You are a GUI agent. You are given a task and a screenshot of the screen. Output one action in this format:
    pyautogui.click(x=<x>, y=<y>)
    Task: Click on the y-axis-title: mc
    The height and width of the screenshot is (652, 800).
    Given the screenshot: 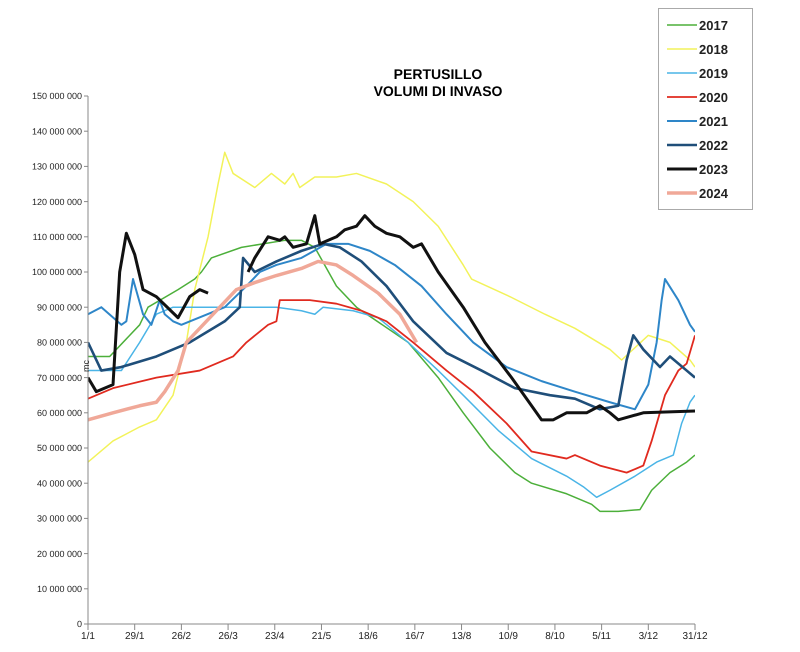 What is the action you would take?
    pyautogui.click(x=86, y=366)
    